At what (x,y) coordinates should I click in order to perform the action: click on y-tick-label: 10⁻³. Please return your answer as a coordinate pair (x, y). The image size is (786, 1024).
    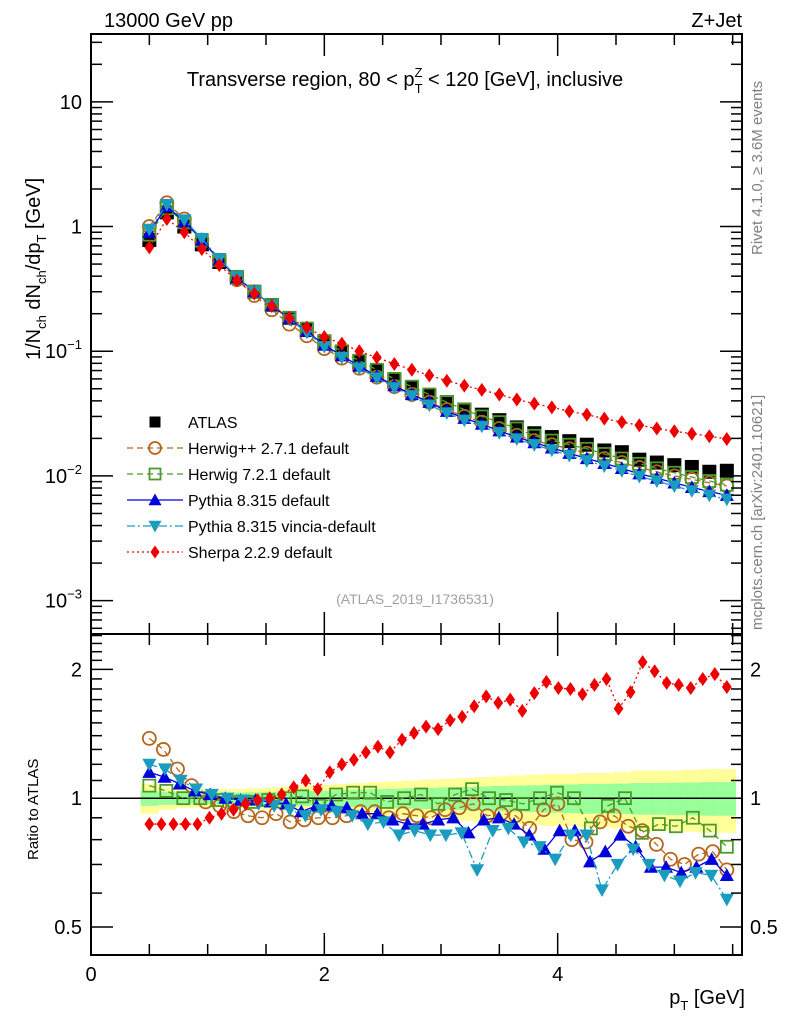
    Looking at the image, I should click on (63, 600).